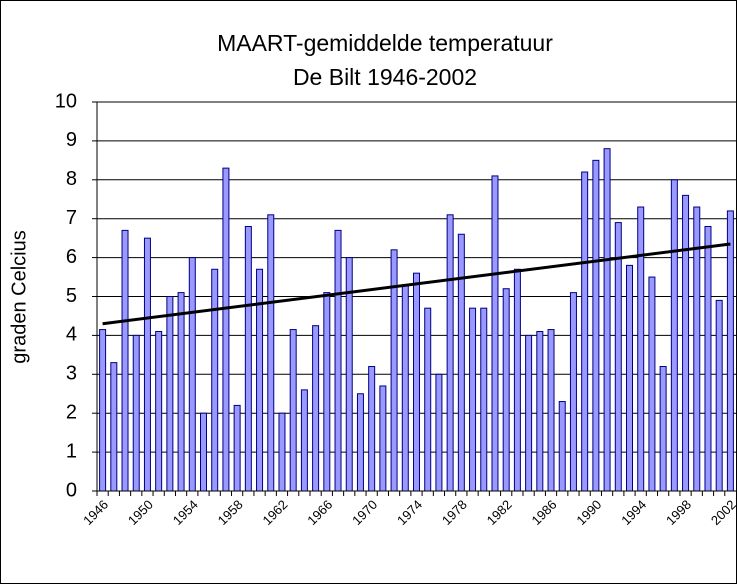  What do you see at coordinates (71, 374) in the screenshot?
I see `y-tick-label: 3` at bounding box center [71, 374].